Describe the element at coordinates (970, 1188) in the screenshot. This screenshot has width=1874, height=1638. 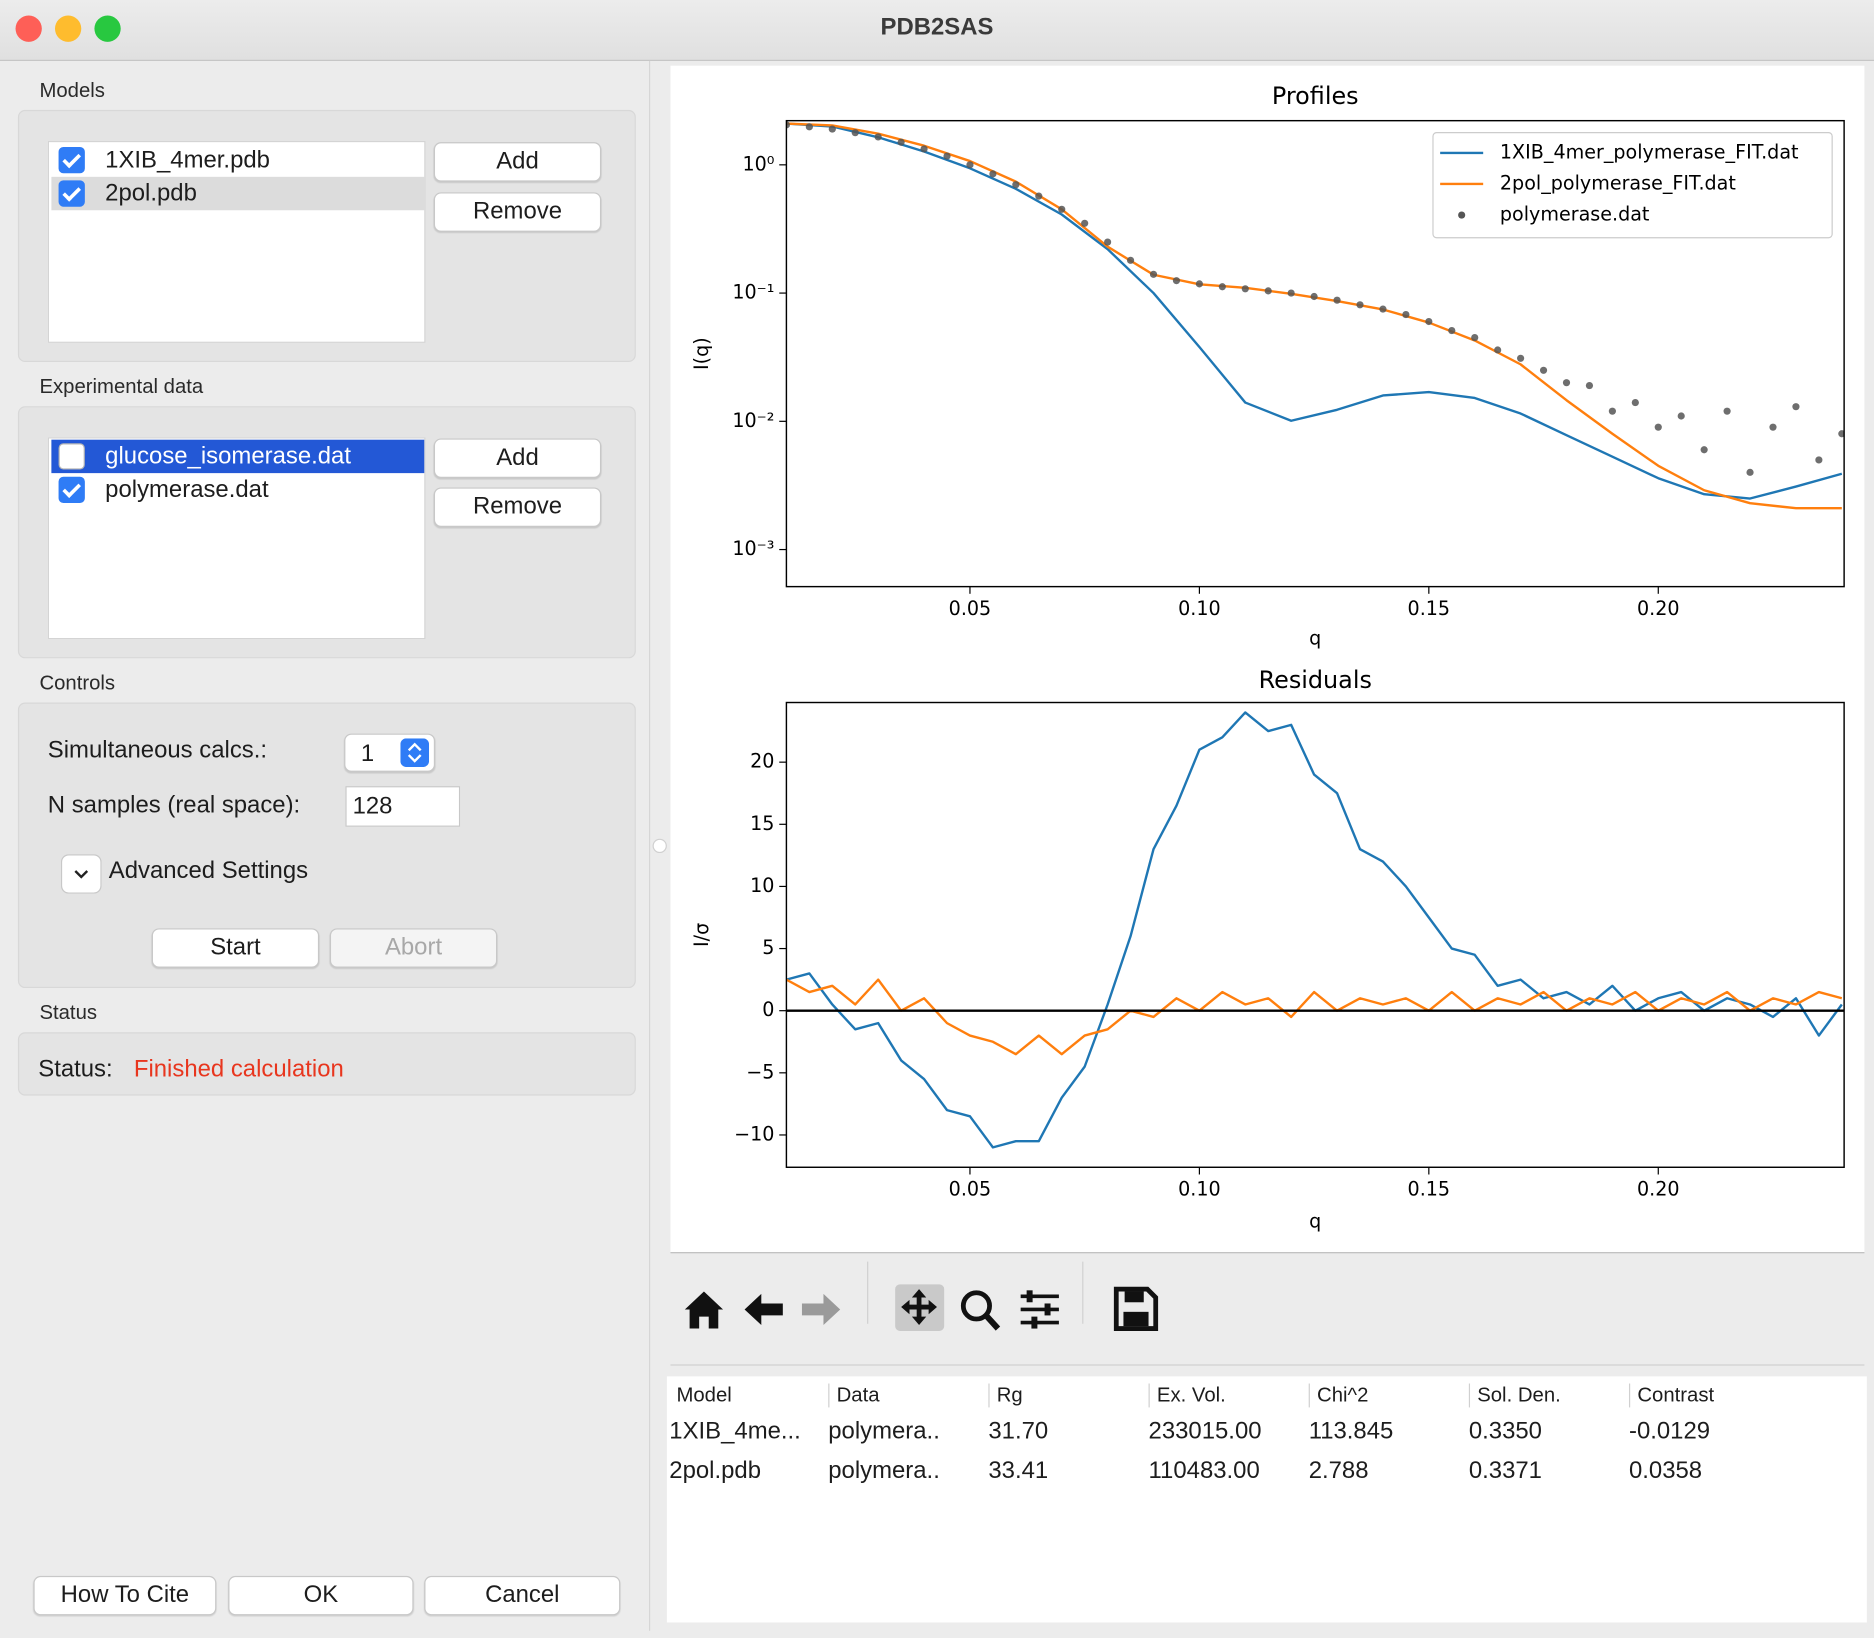
I see `x-tick-label: 0.05` at that location.